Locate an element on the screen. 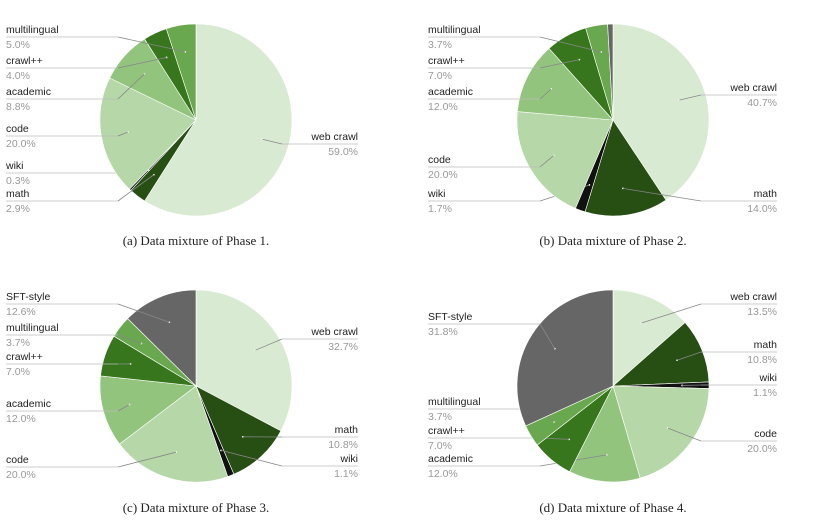 This screenshot has height=531, width=832. slice-value-web-crawl: 13.5% is located at coordinates (762, 312).